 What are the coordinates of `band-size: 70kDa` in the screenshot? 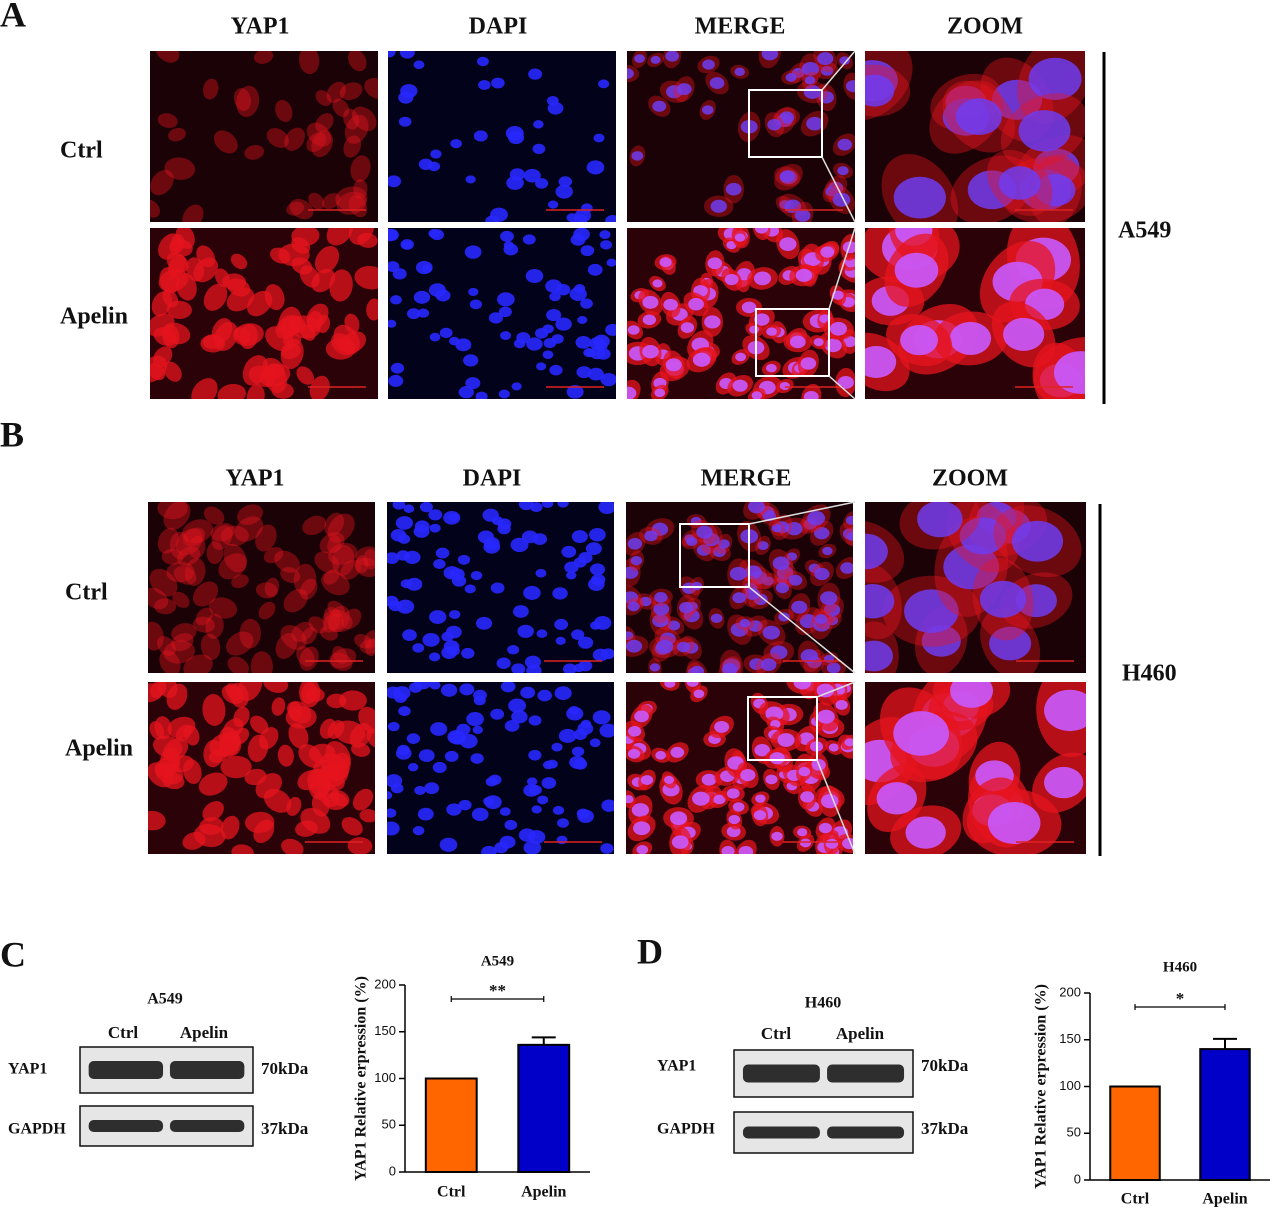 It's located at (945, 1065).